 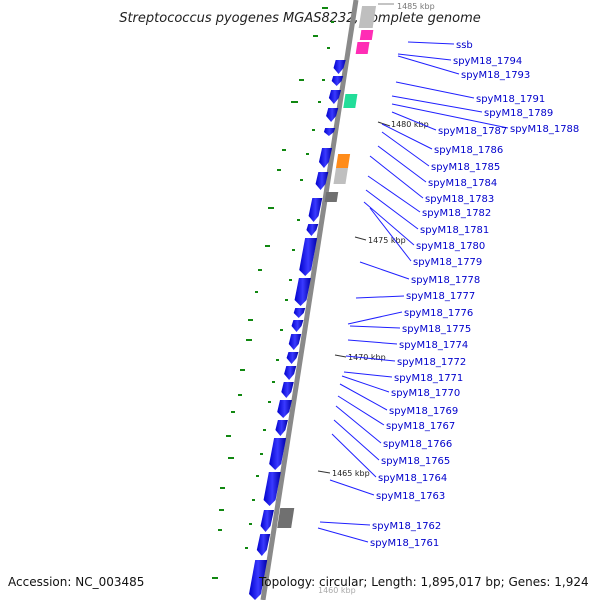 I want to click on gene-label-text: spyM18_1766, so click(x=417, y=444).